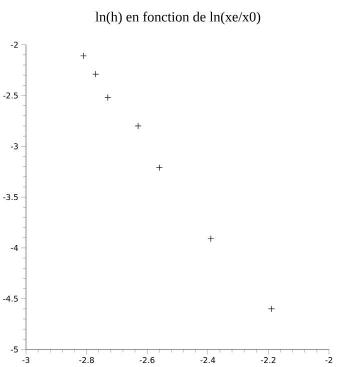  What do you see at coordinates (328, 360) in the screenshot?
I see `x-tick-label: -2` at bounding box center [328, 360].